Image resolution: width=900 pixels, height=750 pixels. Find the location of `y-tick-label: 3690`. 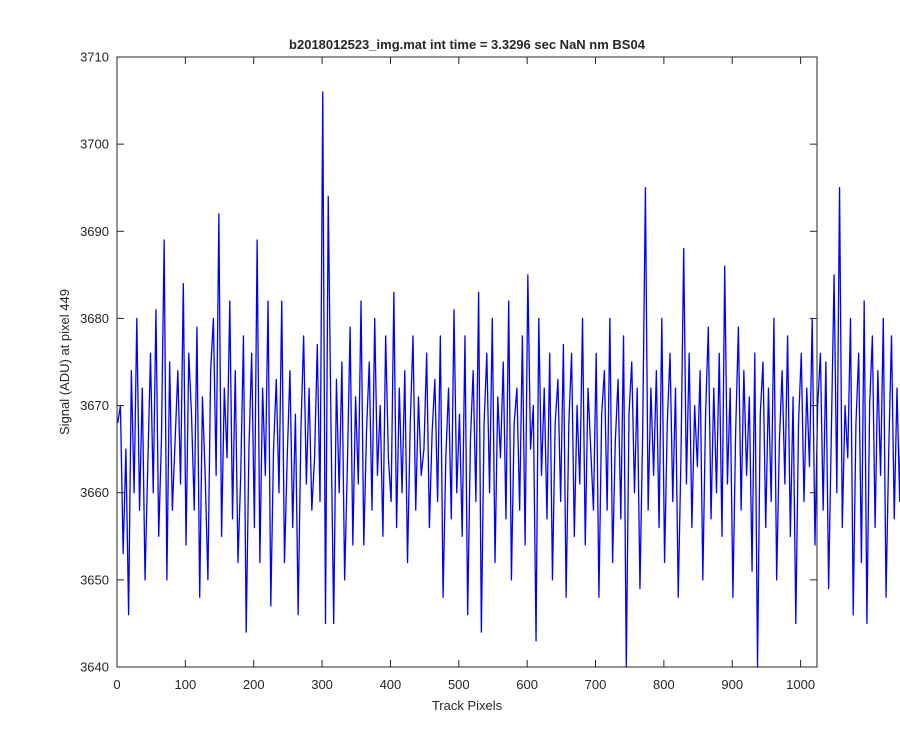

y-tick-label: 3690 is located at coordinates (94, 231).